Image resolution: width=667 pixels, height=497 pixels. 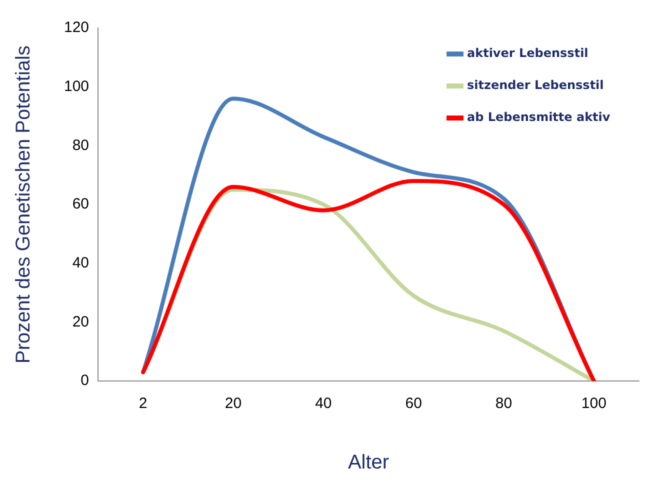 I want to click on x-axis-title: Alter, so click(x=369, y=463).